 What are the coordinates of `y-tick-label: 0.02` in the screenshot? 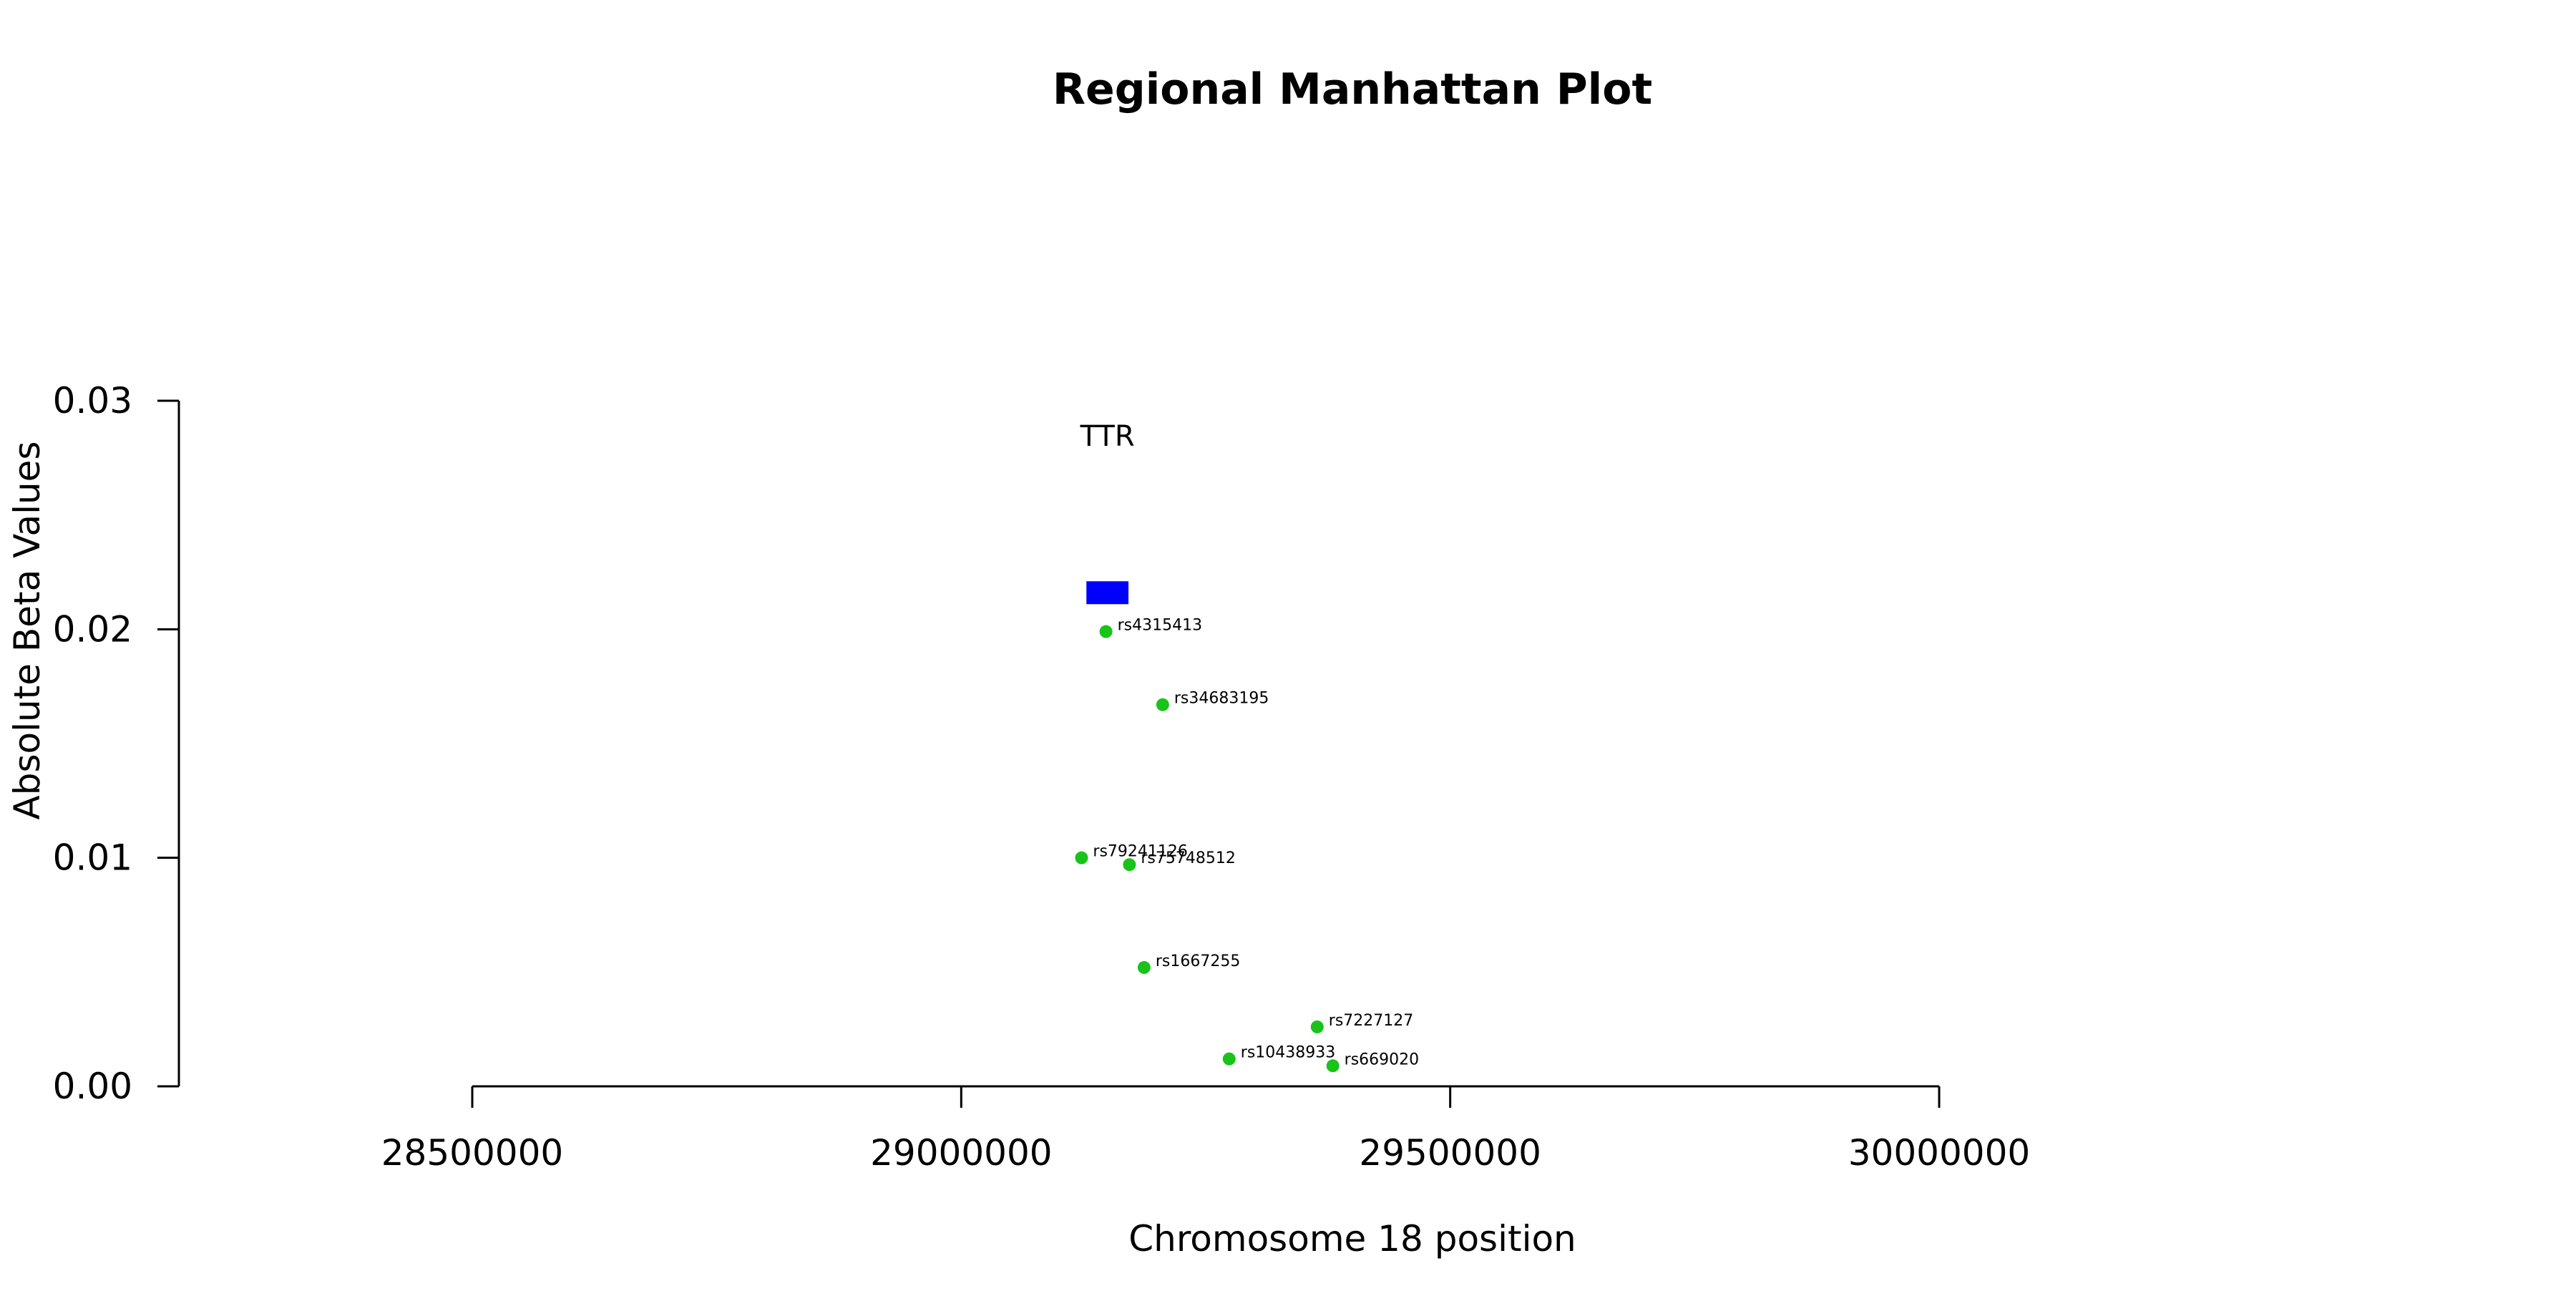 It's located at (92, 629).